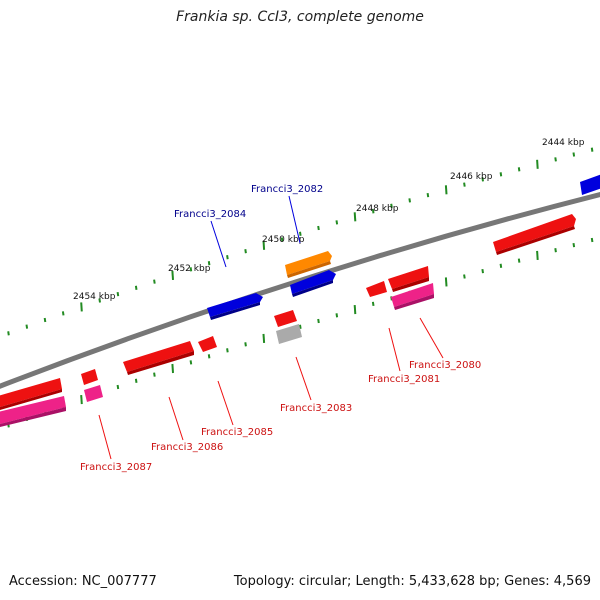 The height and width of the screenshot is (600, 600). Describe the element at coordinates (225, 403) in the screenshot. I see `leader-francci3-2085` at that location.